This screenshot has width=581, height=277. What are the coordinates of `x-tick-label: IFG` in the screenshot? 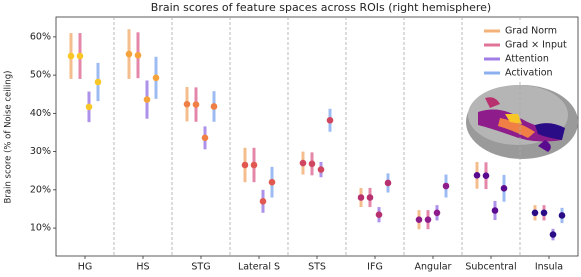 It's located at (375, 267).